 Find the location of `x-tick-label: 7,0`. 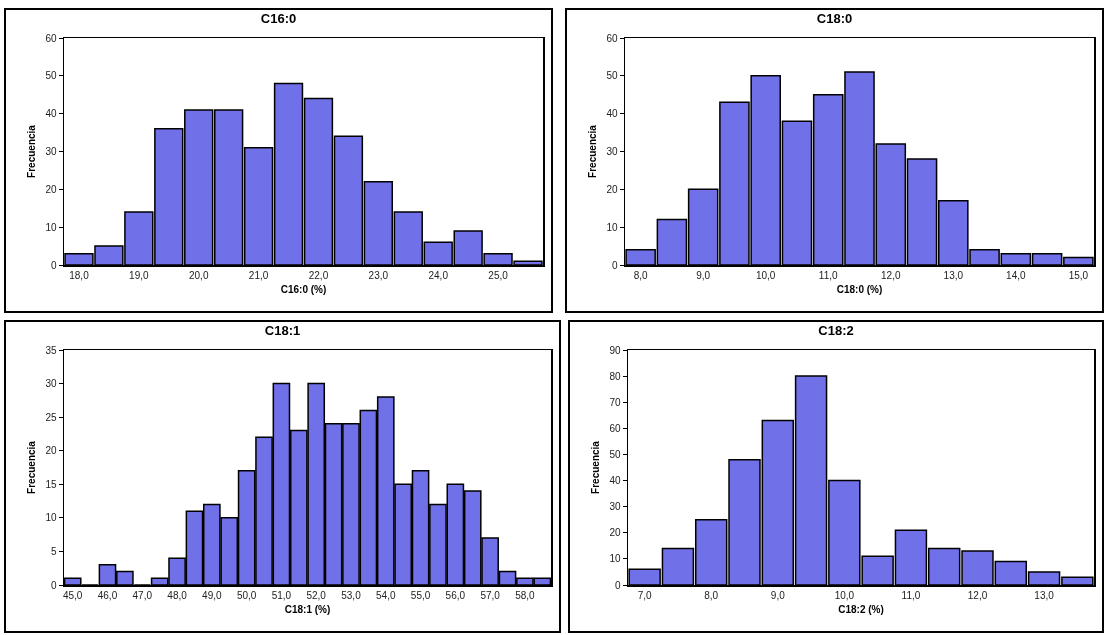

x-tick-label: 7,0 is located at coordinates (645, 595).